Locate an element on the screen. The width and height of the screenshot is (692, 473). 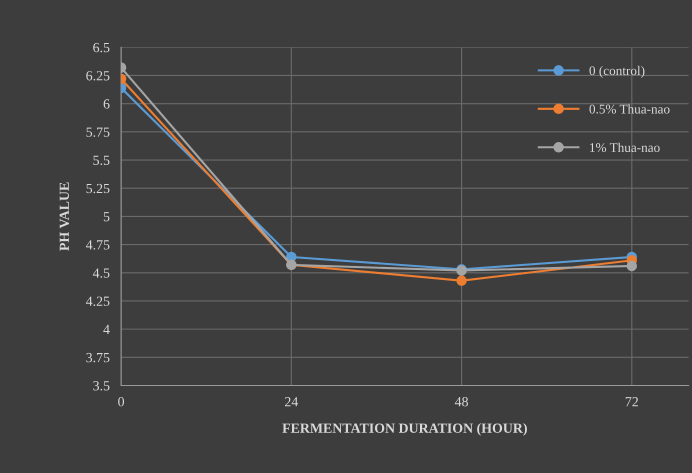
y-tick-label: 6.25 is located at coordinates (98, 75).